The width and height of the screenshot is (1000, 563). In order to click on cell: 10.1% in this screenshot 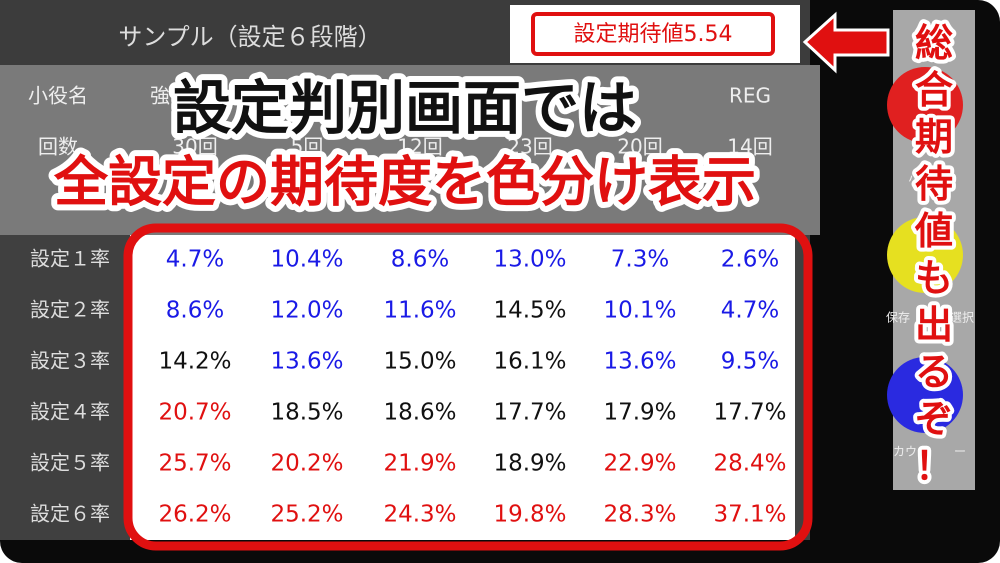, I will do `click(639, 311)`.